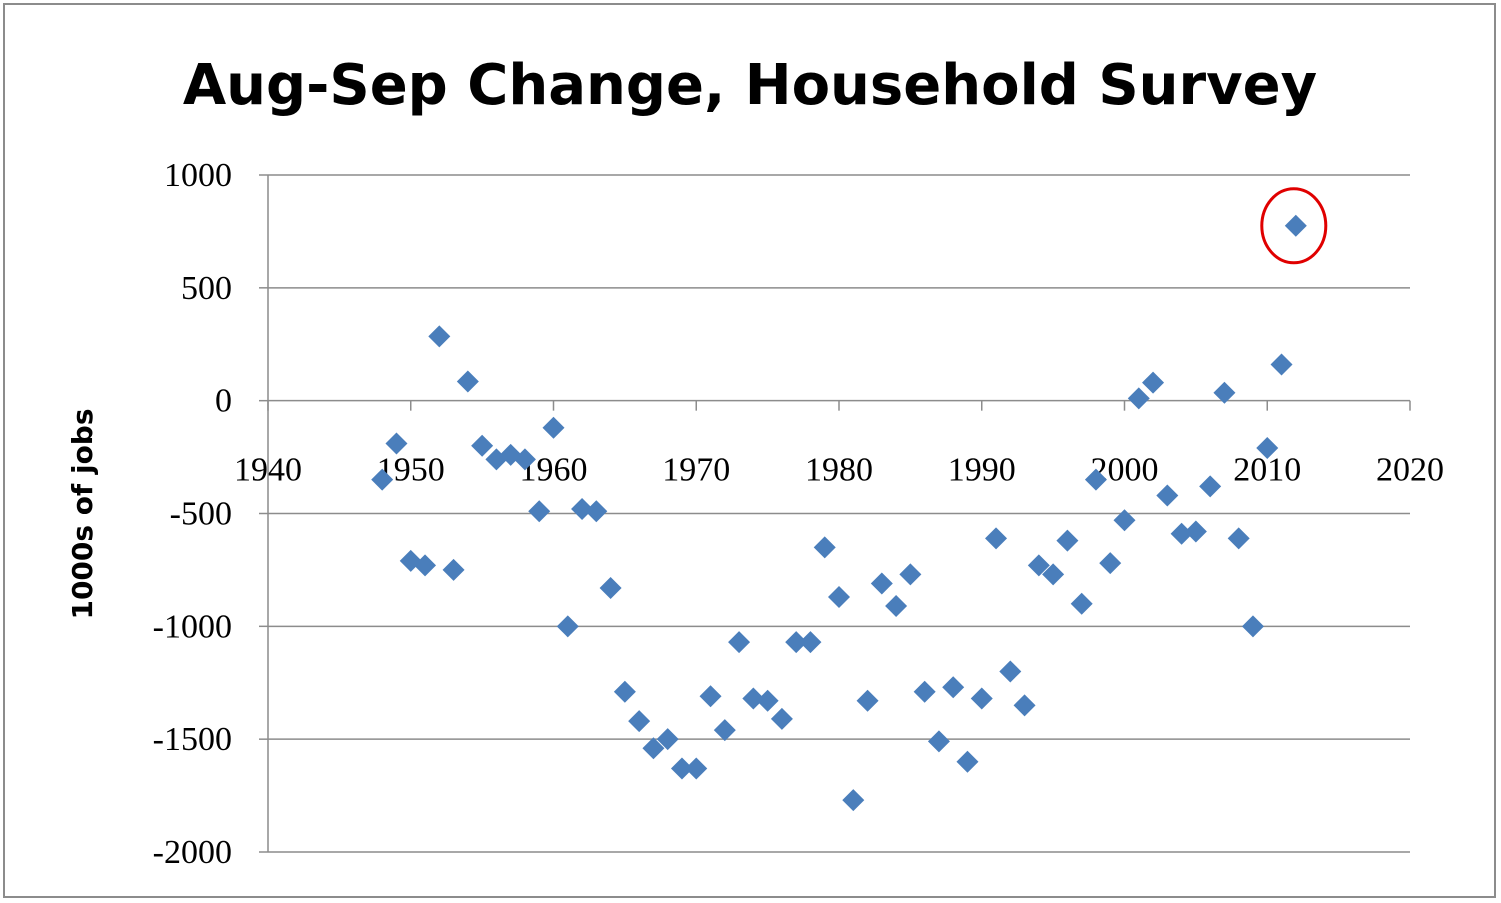  Describe the element at coordinates (192, 739) in the screenshot. I see `y-tick-label: -1500` at that location.